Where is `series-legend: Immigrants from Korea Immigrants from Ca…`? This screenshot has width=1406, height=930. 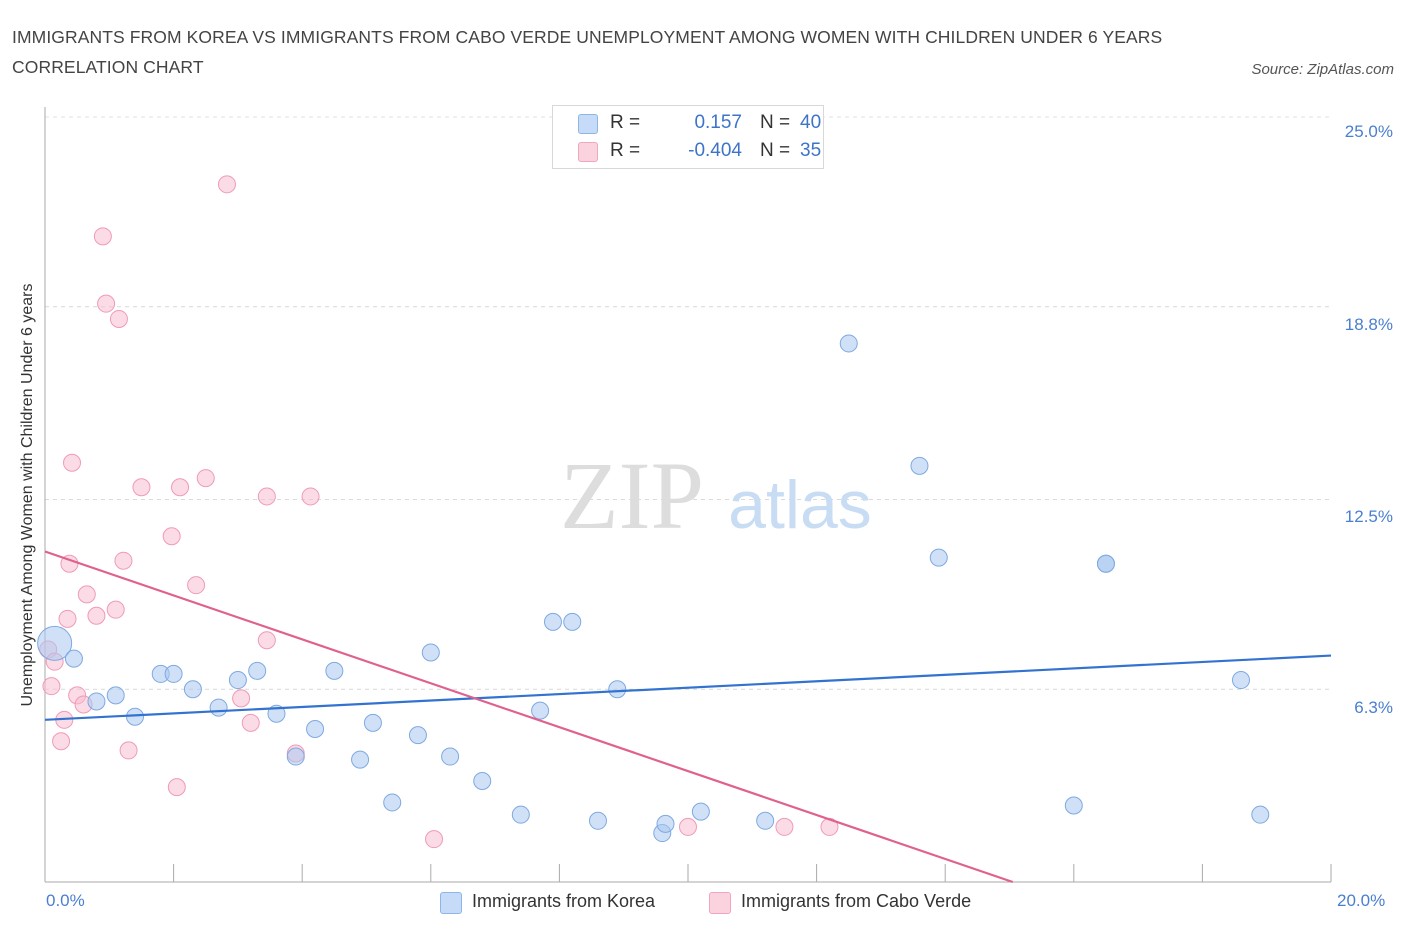
series-legend: Immigrants from Korea Immigrants from Ca… is located at coordinates (703, 903).